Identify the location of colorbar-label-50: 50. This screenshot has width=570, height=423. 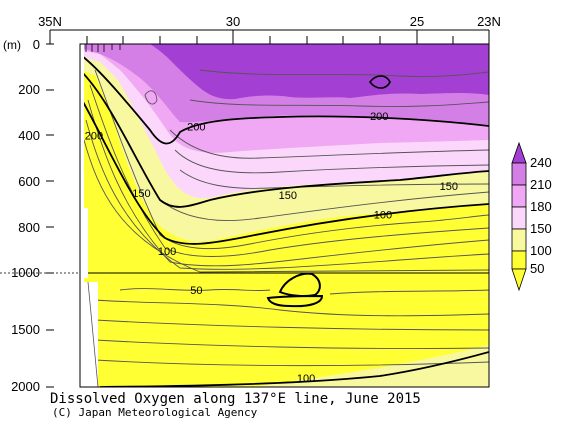
(537, 268).